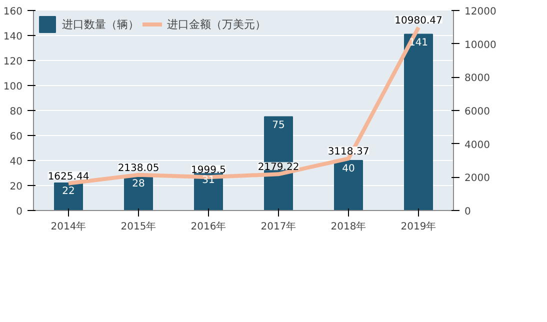  What do you see at coordinates (13, 62) in the screenshot?
I see `y-tick-label: 120` at bounding box center [13, 62].